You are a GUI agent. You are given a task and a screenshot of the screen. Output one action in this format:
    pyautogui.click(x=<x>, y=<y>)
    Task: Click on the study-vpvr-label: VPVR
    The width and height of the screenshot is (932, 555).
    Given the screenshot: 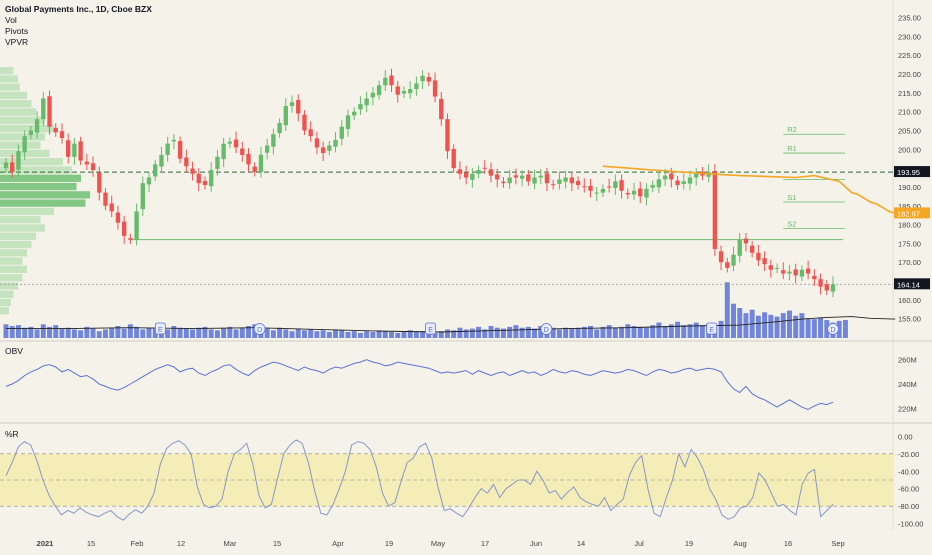 What is the action you would take?
    pyautogui.click(x=17, y=42)
    